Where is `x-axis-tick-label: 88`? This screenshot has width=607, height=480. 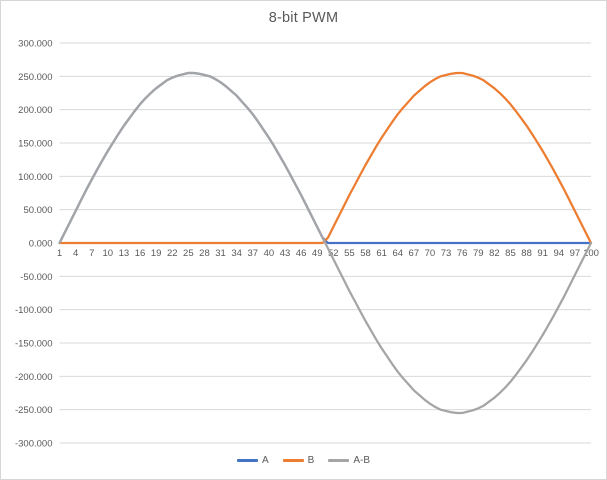 x-axis-tick-label: 88 is located at coordinates (526, 253).